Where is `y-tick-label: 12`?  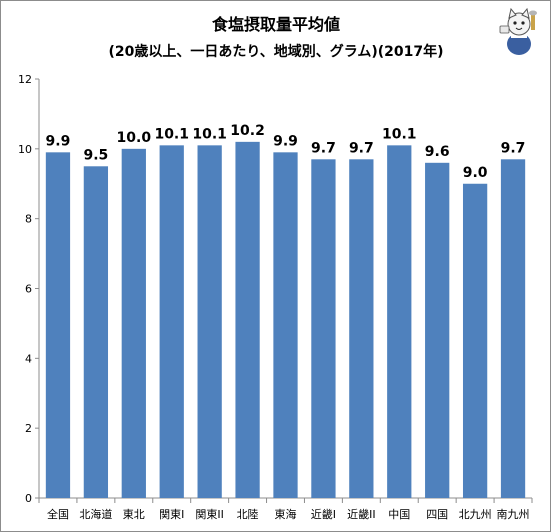
y-tick-label: 12 is located at coordinates (25, 79).